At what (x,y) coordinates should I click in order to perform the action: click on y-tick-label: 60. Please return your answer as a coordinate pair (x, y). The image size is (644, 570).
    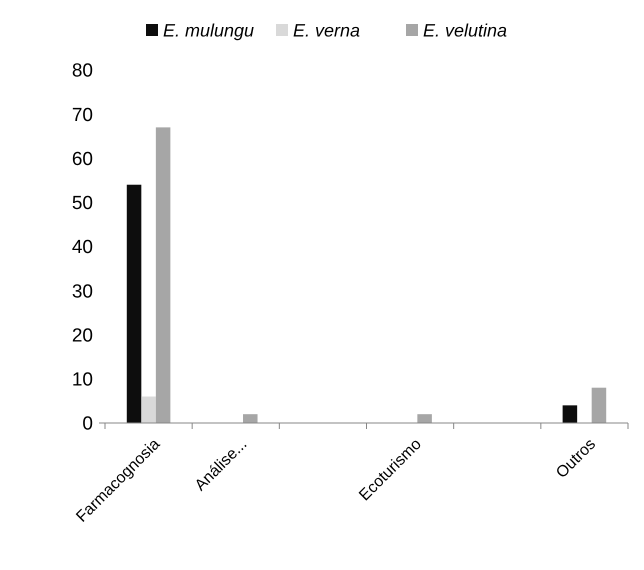
    Looking at the image, I should click on (82, 159).